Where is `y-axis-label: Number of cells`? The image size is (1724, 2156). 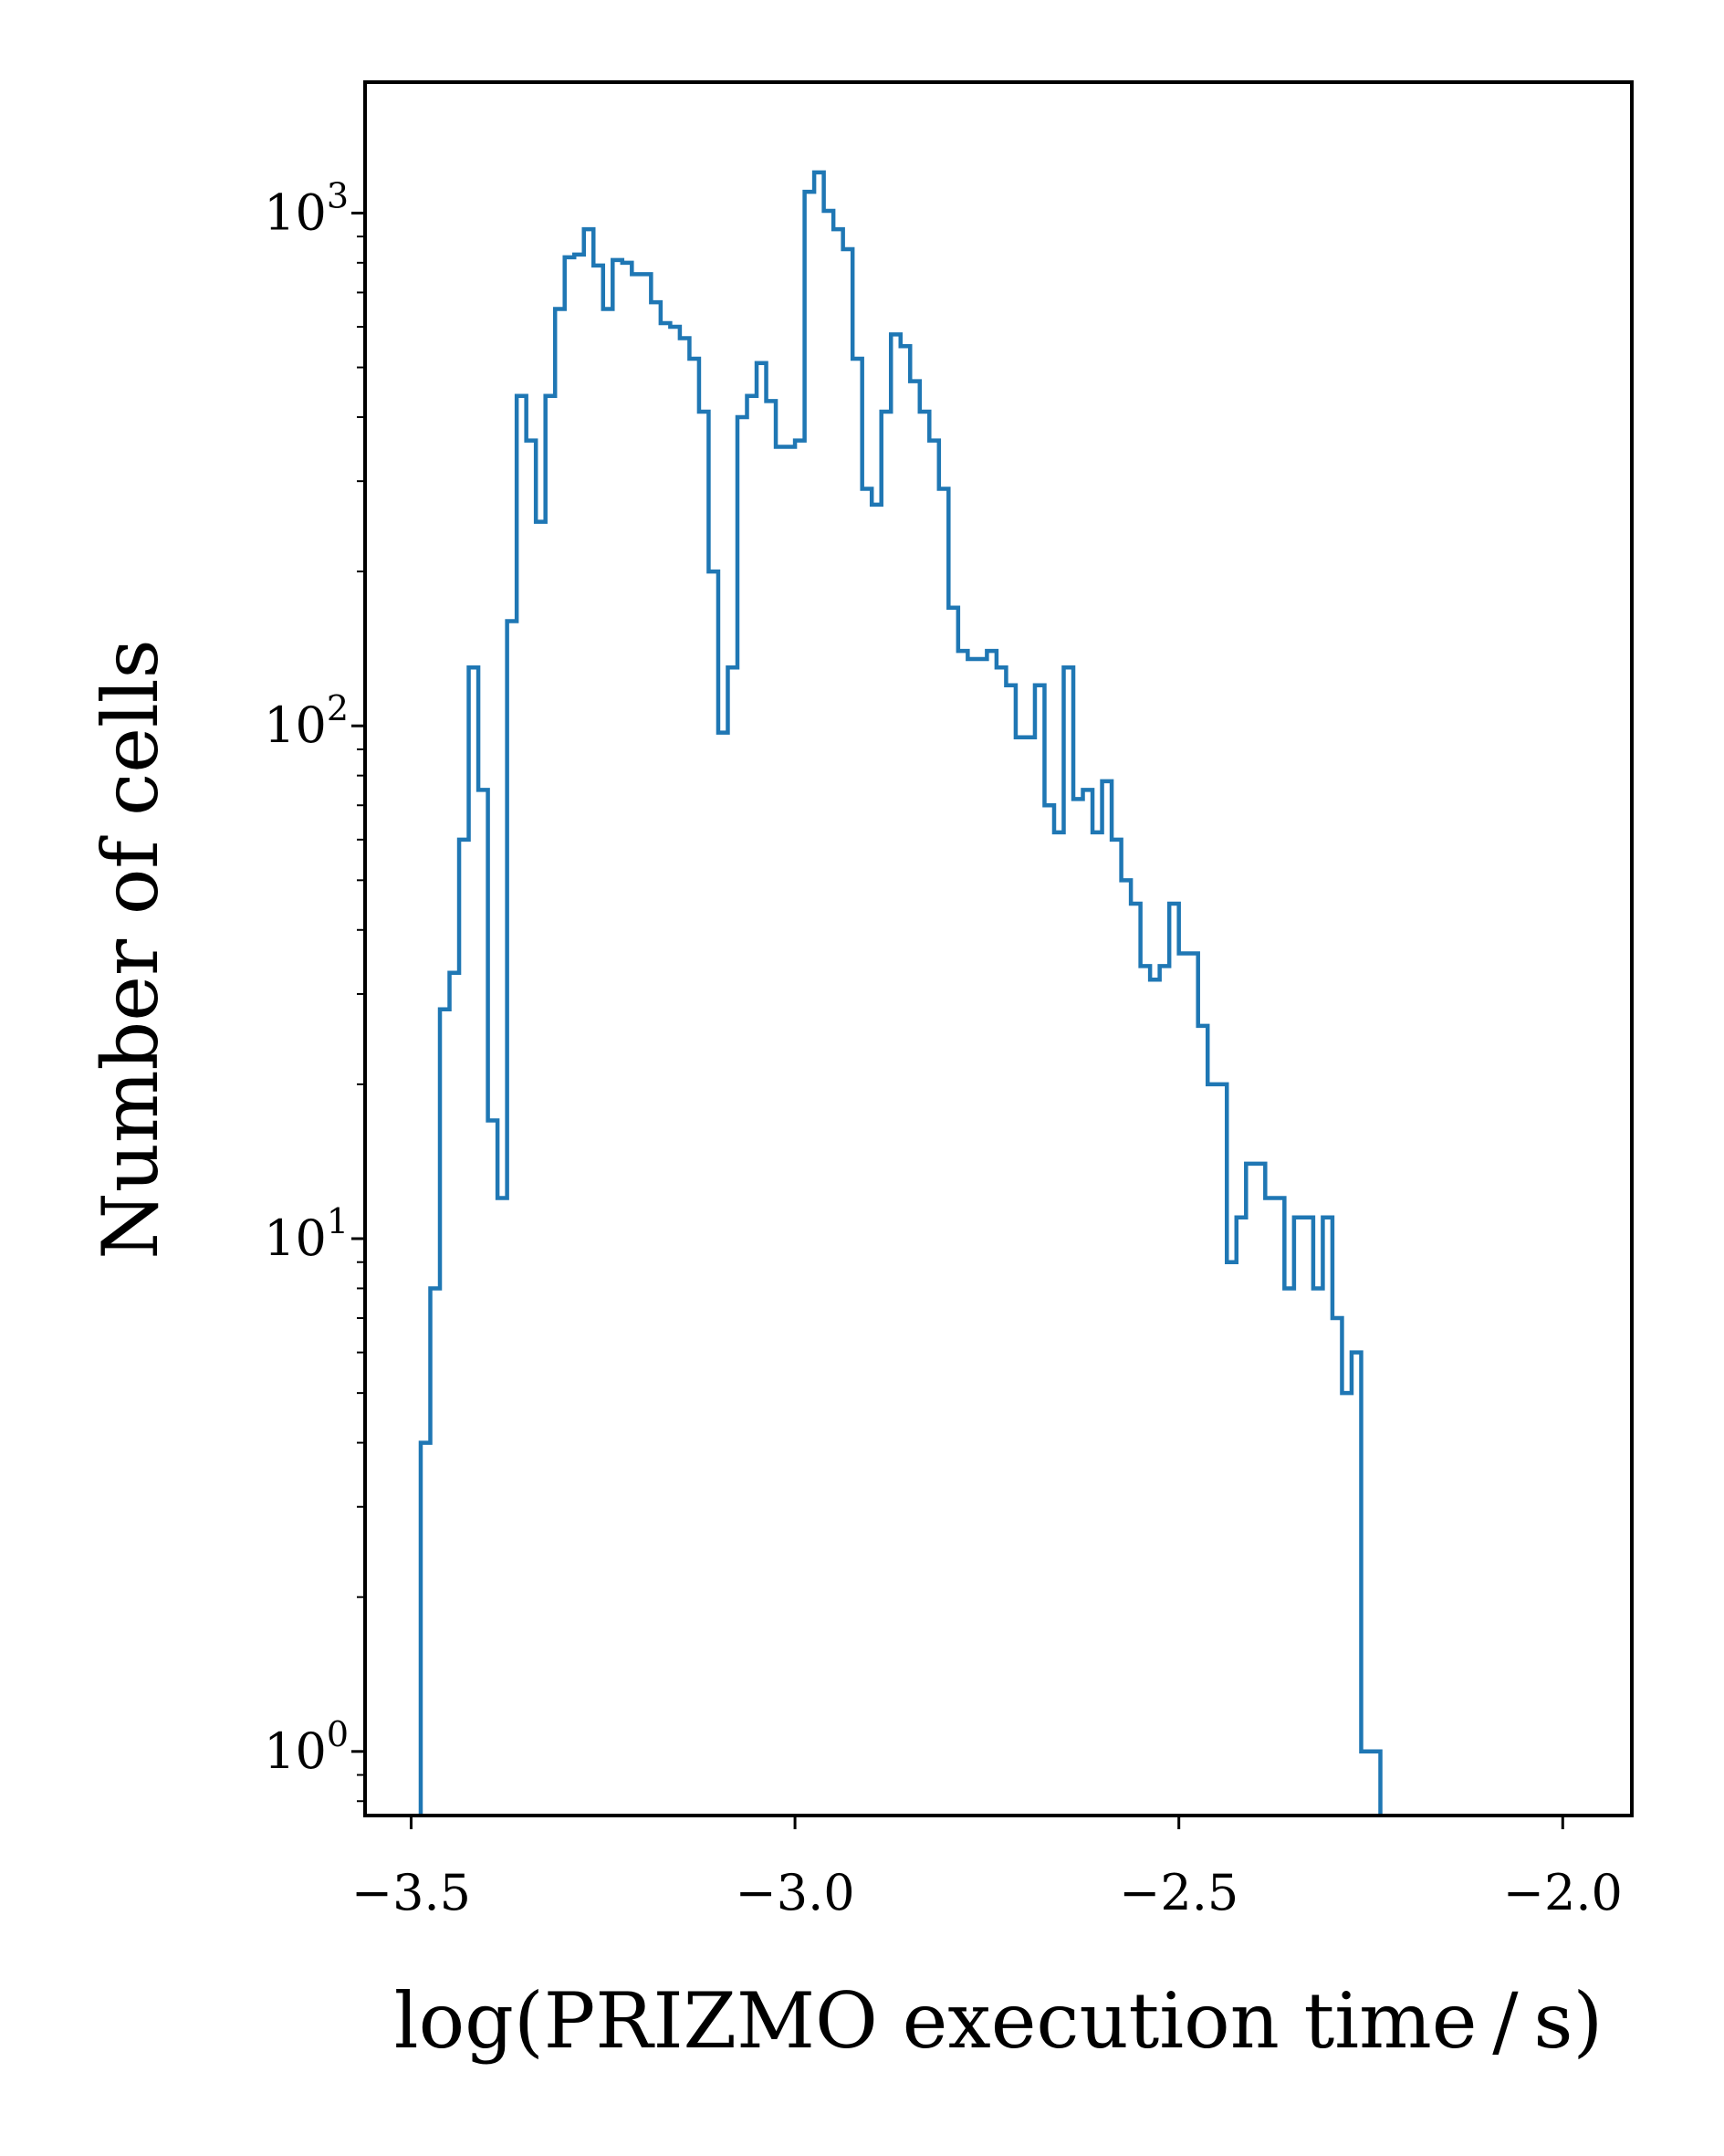
y-axis-label: Number of cells is located at coordinates (130, 949).